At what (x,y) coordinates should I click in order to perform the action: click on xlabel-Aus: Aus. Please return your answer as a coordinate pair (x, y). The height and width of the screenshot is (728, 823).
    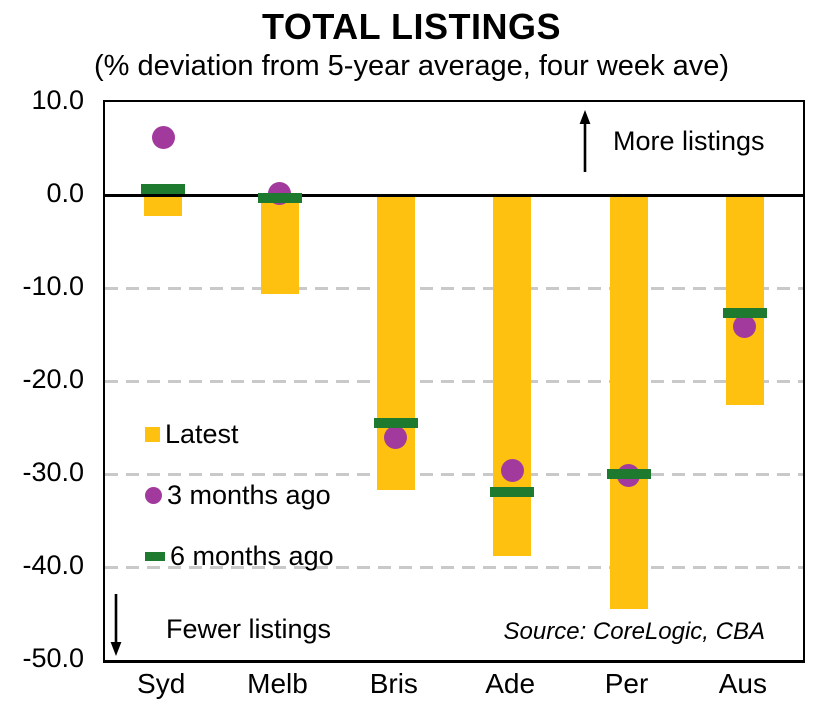
    Looking at the image, I should click on (742, 683).